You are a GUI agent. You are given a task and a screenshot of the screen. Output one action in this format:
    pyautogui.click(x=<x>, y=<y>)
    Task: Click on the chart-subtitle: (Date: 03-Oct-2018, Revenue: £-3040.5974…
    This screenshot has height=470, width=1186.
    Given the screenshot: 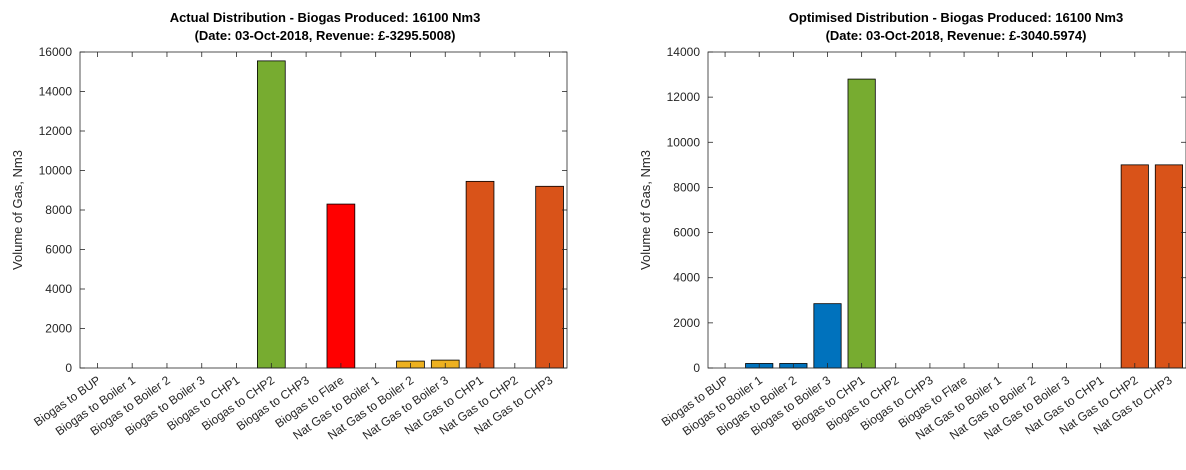 What is the action you would take?
    pyautogui.click(x=956, y=35)
    